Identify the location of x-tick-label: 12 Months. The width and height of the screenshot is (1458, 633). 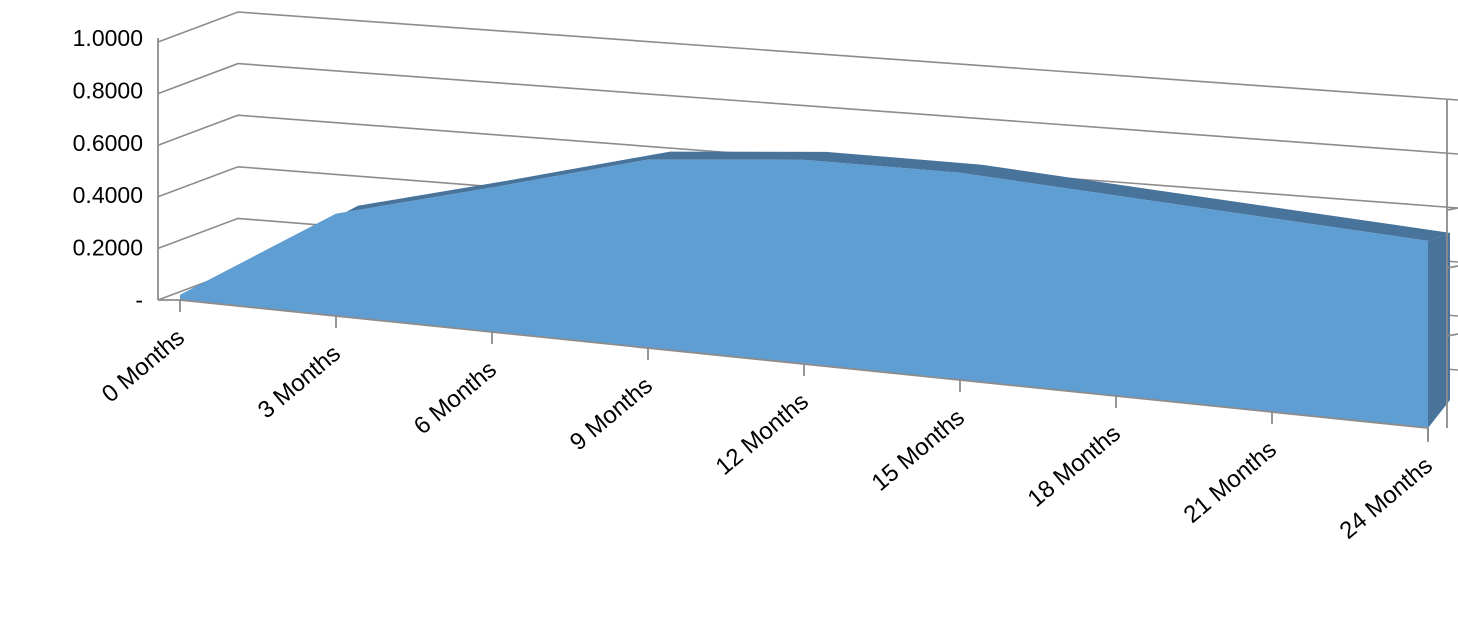
(762, 434).